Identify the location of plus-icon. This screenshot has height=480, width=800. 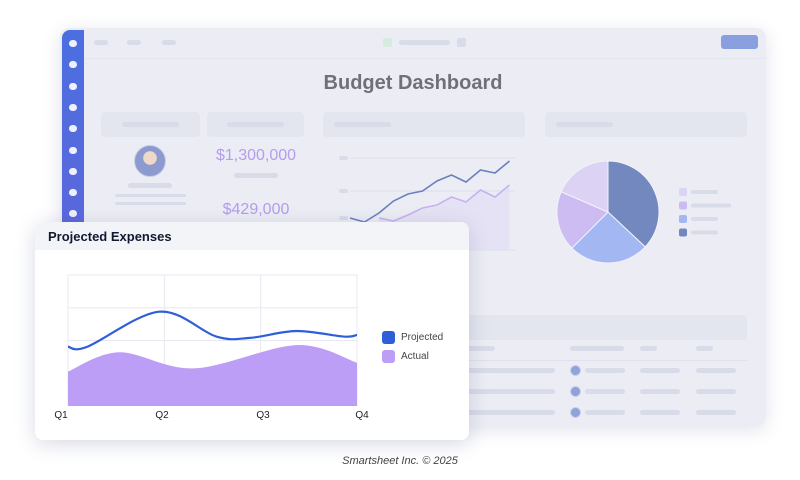
(73, 214).